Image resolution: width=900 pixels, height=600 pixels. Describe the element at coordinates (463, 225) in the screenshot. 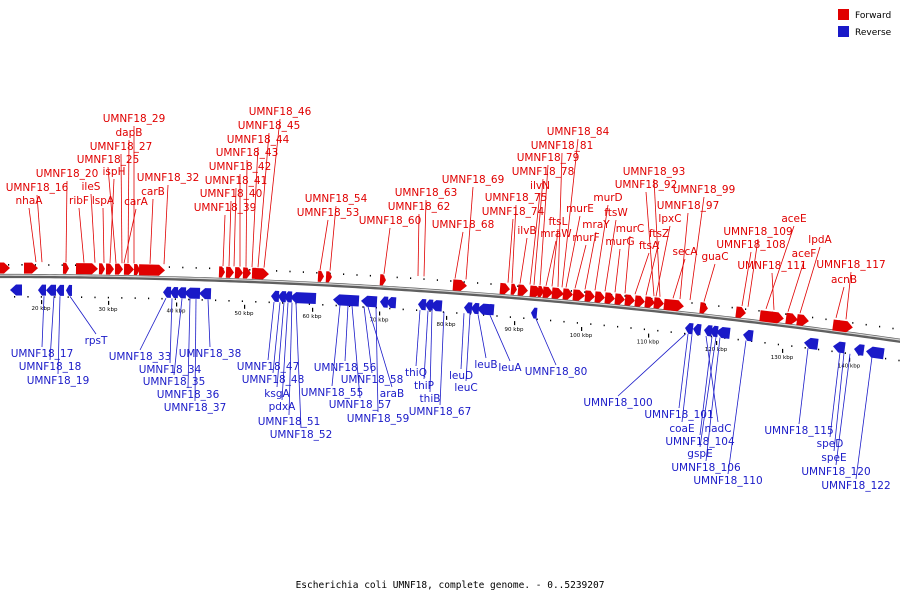

I see `forward-gene-label: UMNF18_68` at that location.